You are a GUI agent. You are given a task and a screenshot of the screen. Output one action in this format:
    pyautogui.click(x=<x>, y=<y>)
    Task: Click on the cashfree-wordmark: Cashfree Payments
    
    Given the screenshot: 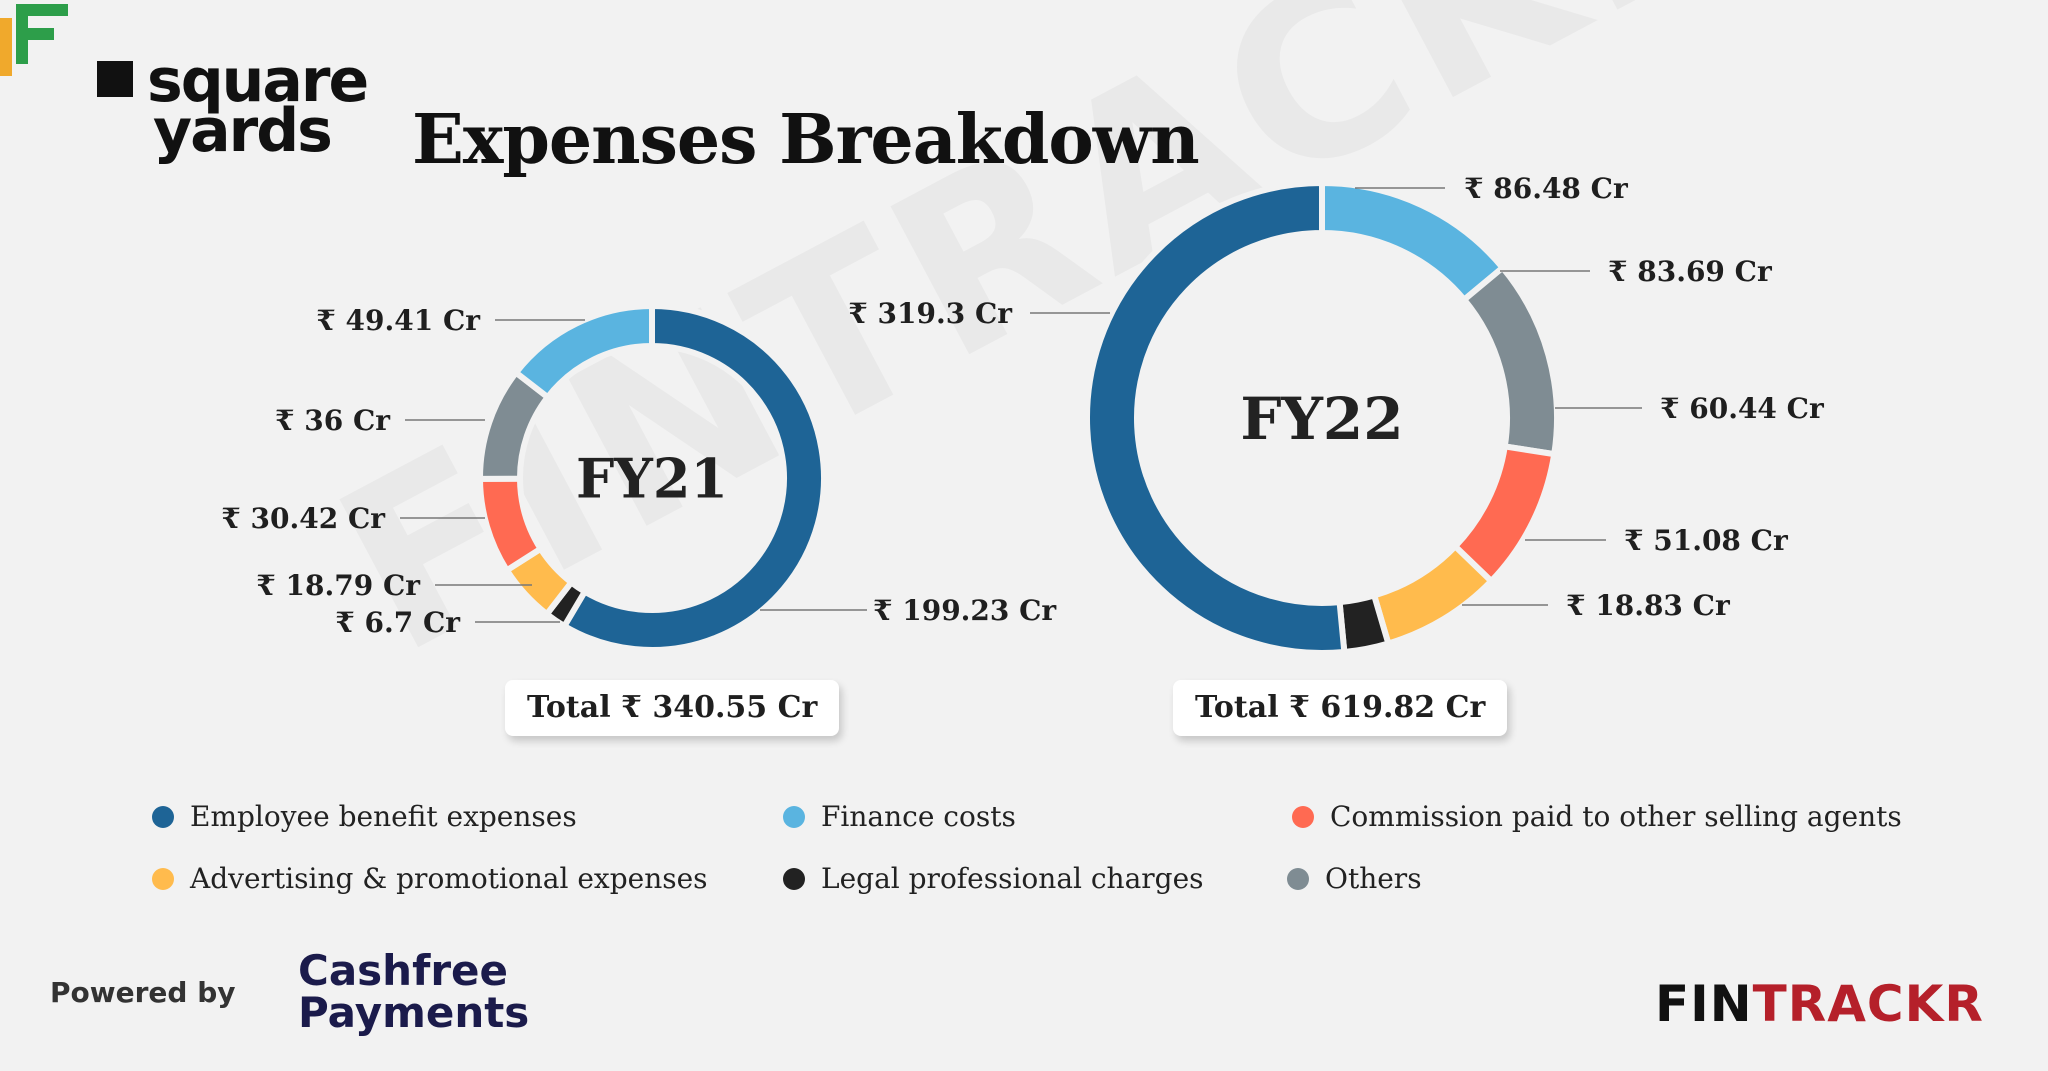 What is the action you would take?
    pyautogui.click(x=413, y=992)
    